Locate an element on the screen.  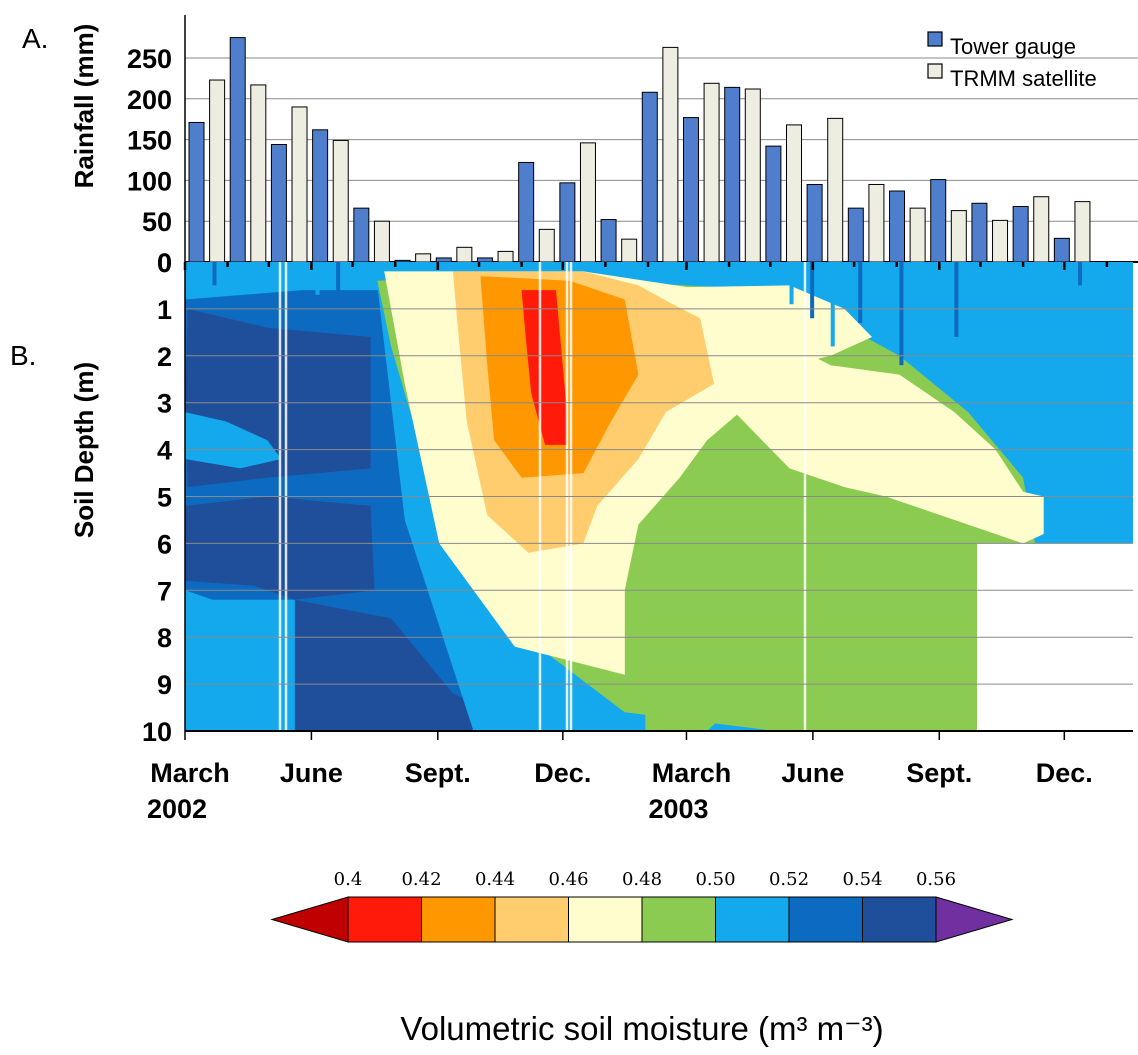
time-tick-year-label: 2003 is located at coordinates (678, 809).